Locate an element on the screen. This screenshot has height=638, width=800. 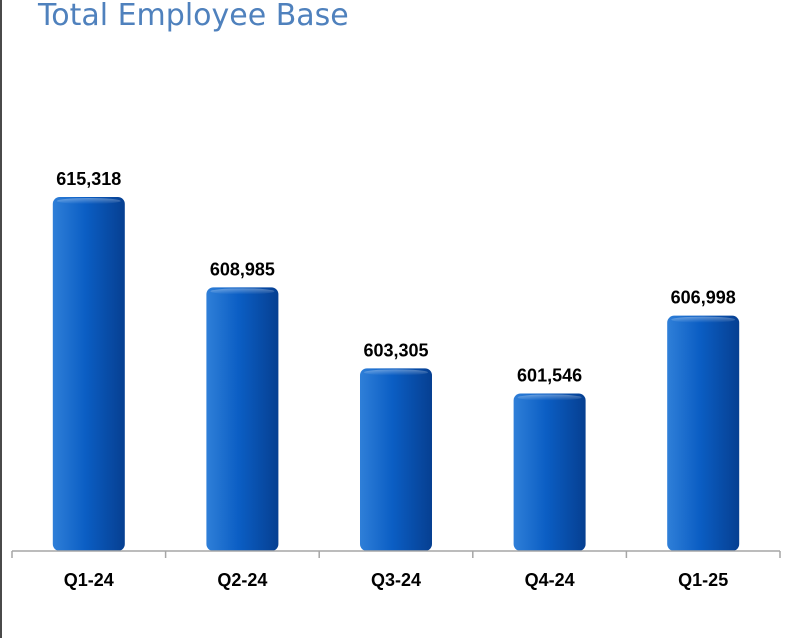
x-tick-label: Q1-25 is located at coordinates (703, 580).